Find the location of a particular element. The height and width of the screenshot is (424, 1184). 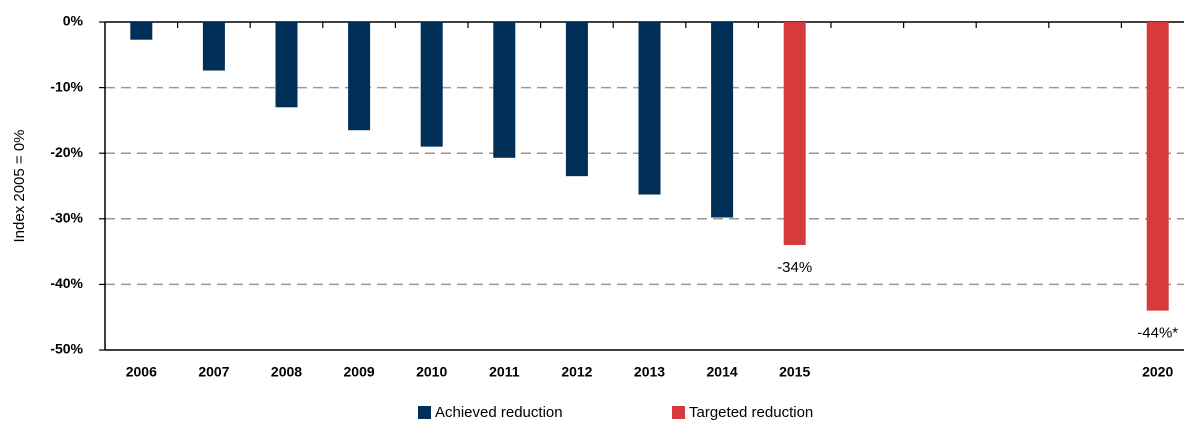

y-tick-label: 0% is located at coordinates (73, 21).